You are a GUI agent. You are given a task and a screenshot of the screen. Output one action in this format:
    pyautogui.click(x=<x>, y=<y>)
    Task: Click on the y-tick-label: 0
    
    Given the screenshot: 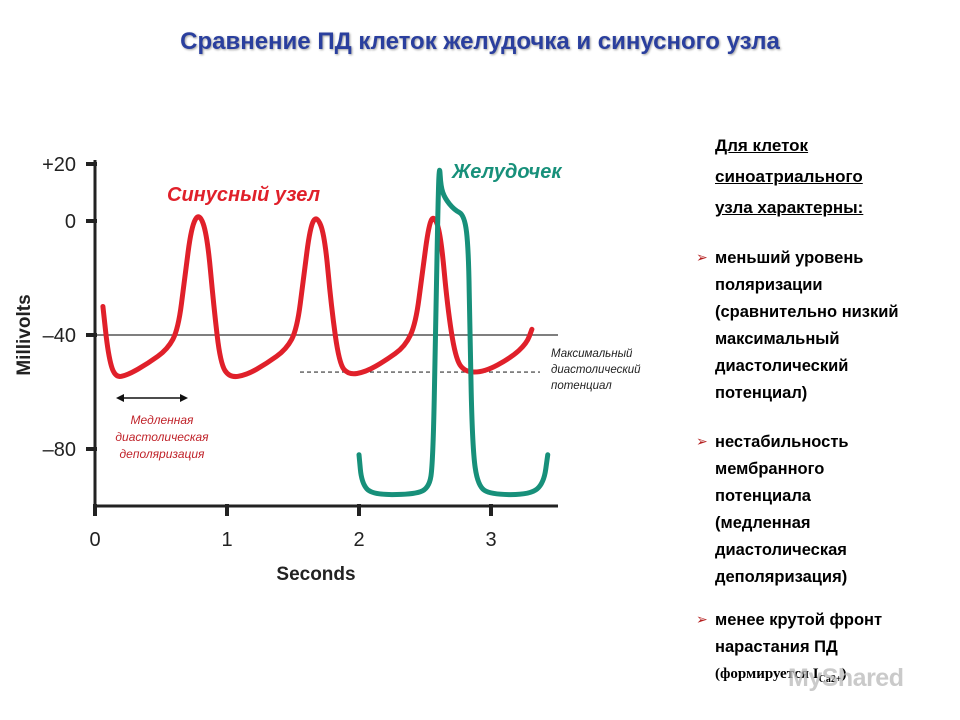 What is the action you would take?
    pyautogui.click(x=70, y=222)
    